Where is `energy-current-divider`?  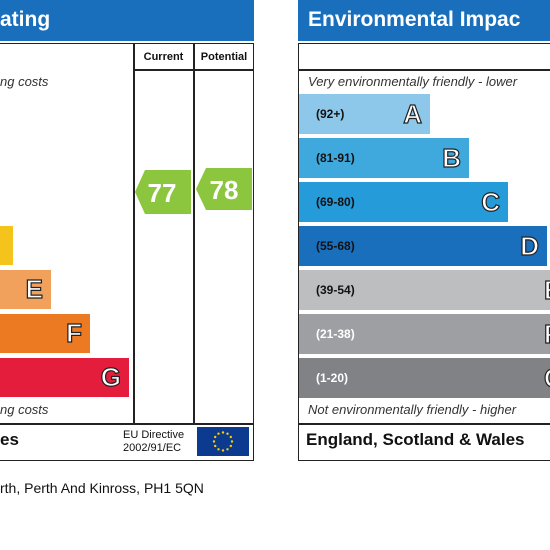
energy-current-divider is located at coordinates (134, 233).